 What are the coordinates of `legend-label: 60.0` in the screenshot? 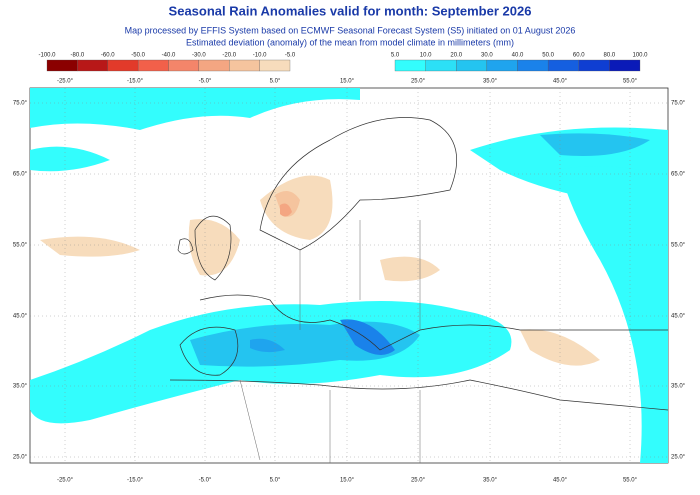 It's located at (579, 56).